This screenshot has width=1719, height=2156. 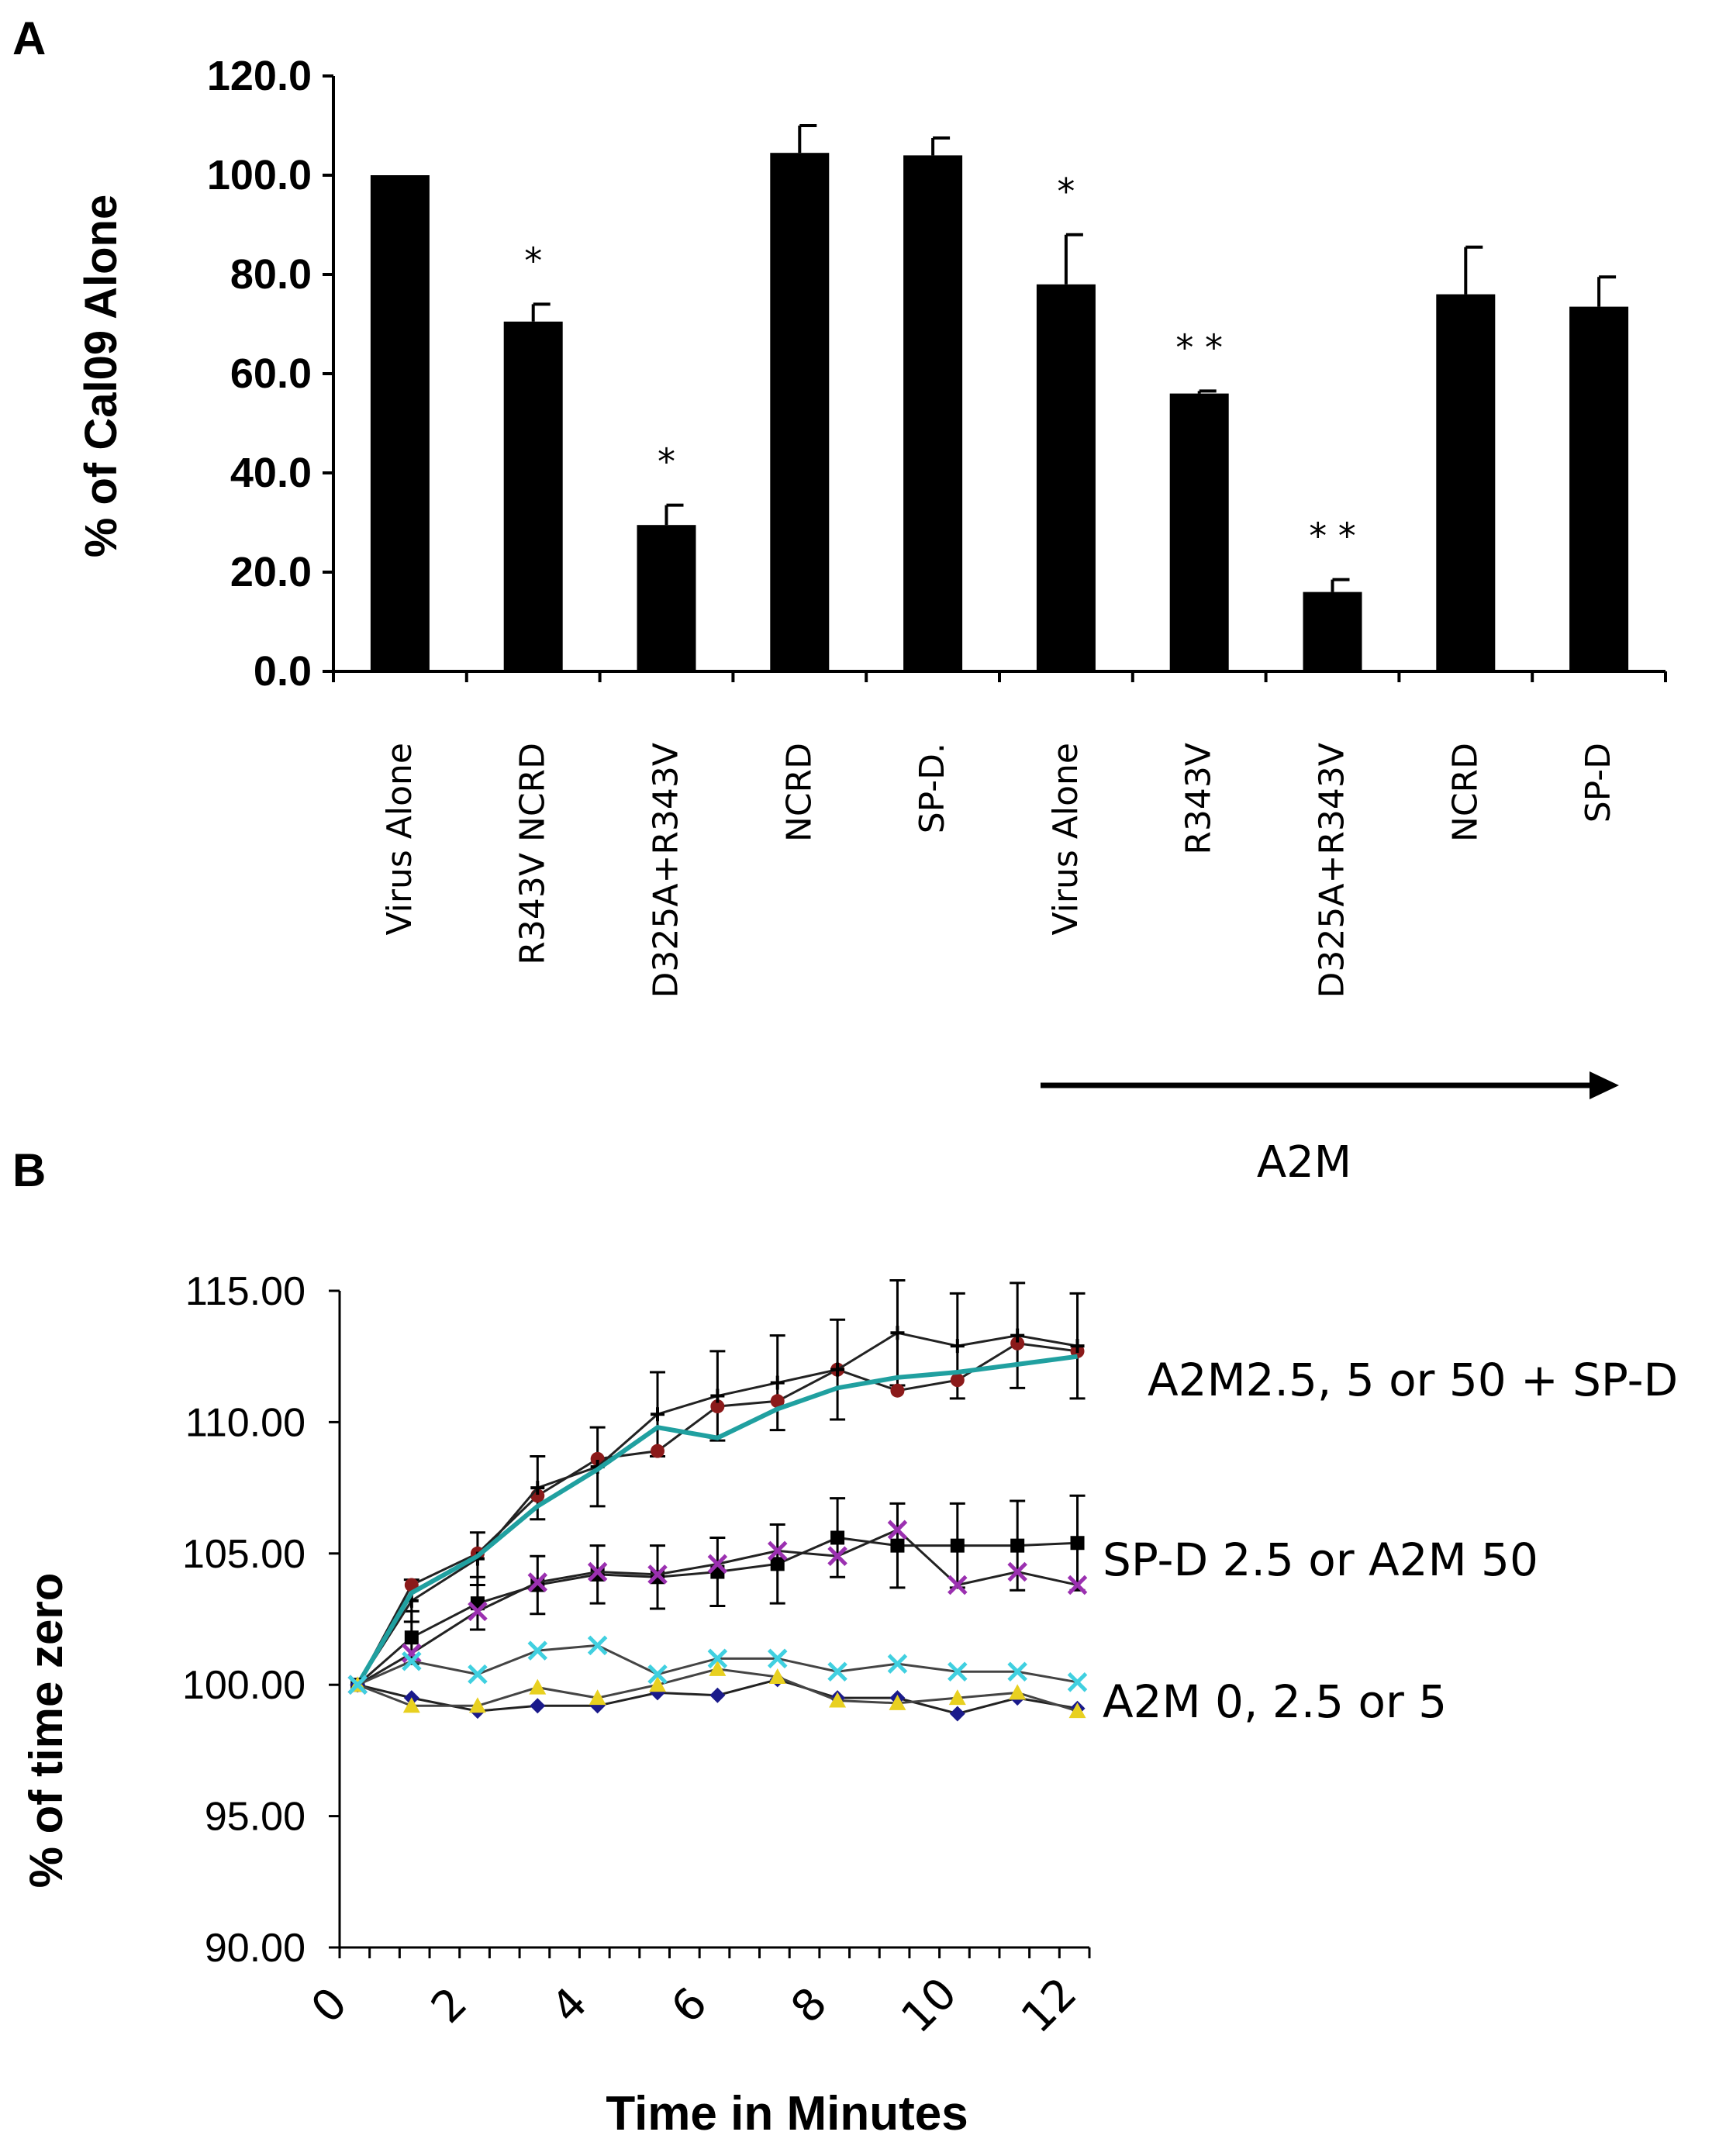 I want to click on panel-b-y-axis-label: % of time zero, so click(x=46, y=1731).